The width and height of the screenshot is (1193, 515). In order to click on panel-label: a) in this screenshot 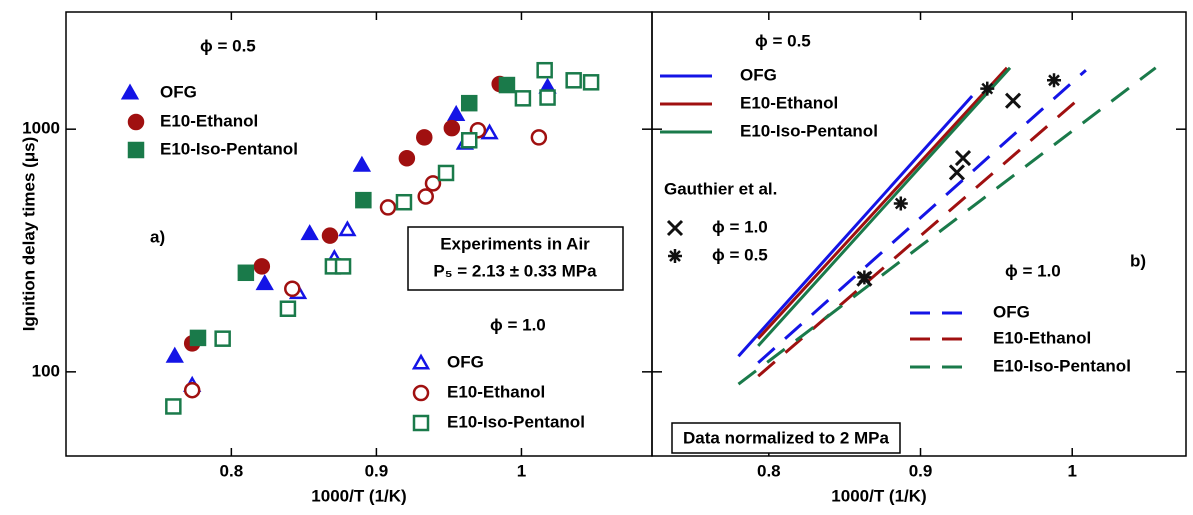, I will do `click(157, 236)`.